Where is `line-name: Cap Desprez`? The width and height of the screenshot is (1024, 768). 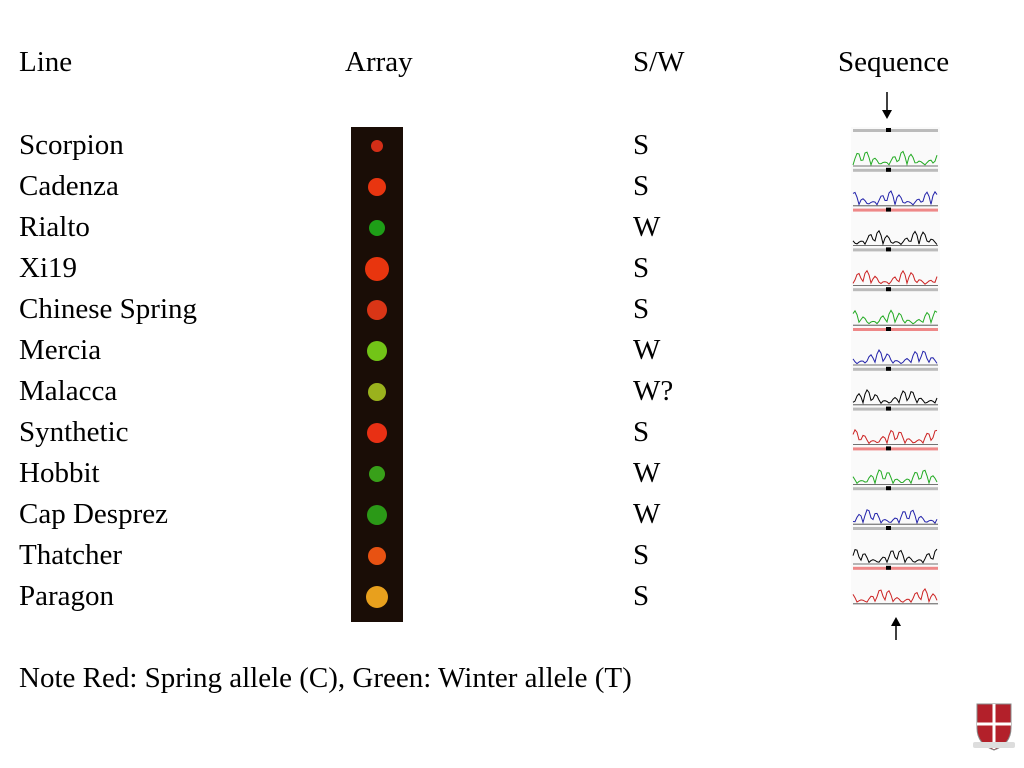
line-name: Cap Desprez is located at coordinates (93, 514).